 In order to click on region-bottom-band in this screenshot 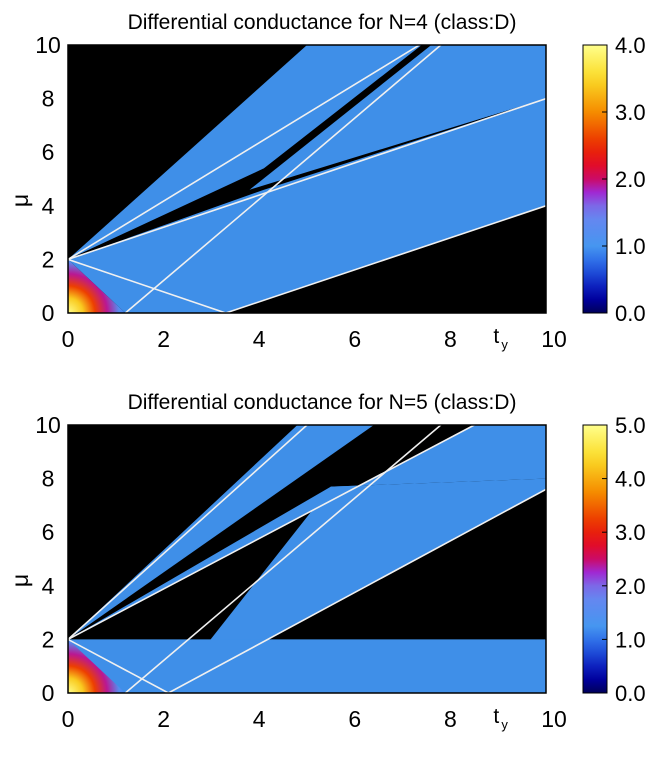, I will do `click(307, 666)`.